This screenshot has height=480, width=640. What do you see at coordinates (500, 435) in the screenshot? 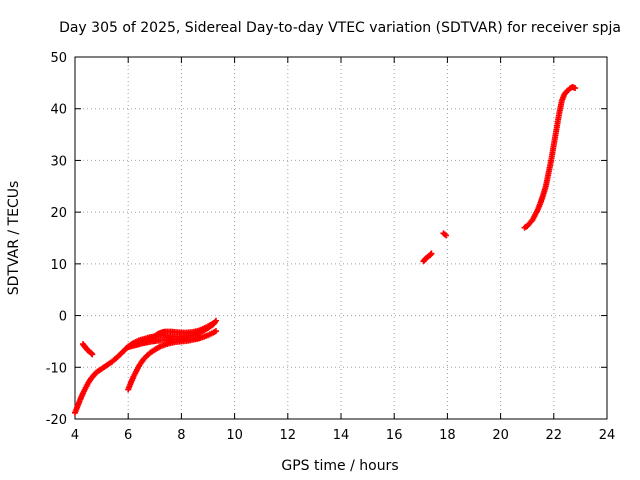
I see `x-tick-label: 20` at bounding box center [500, 435].